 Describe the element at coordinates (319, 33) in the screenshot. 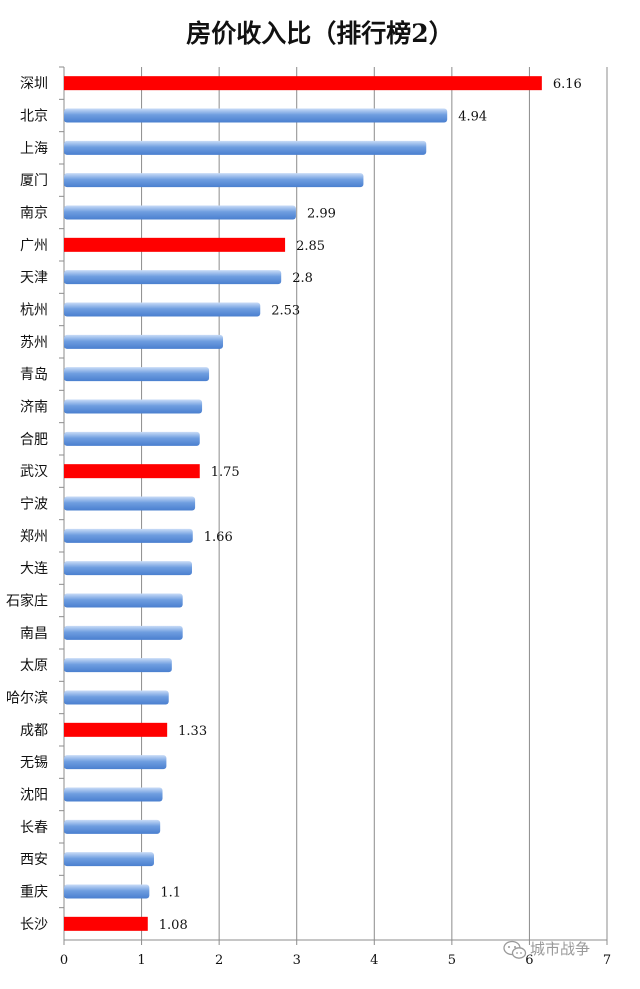

I see `chart-title: 房价收入比（排行榜2）` at that location.